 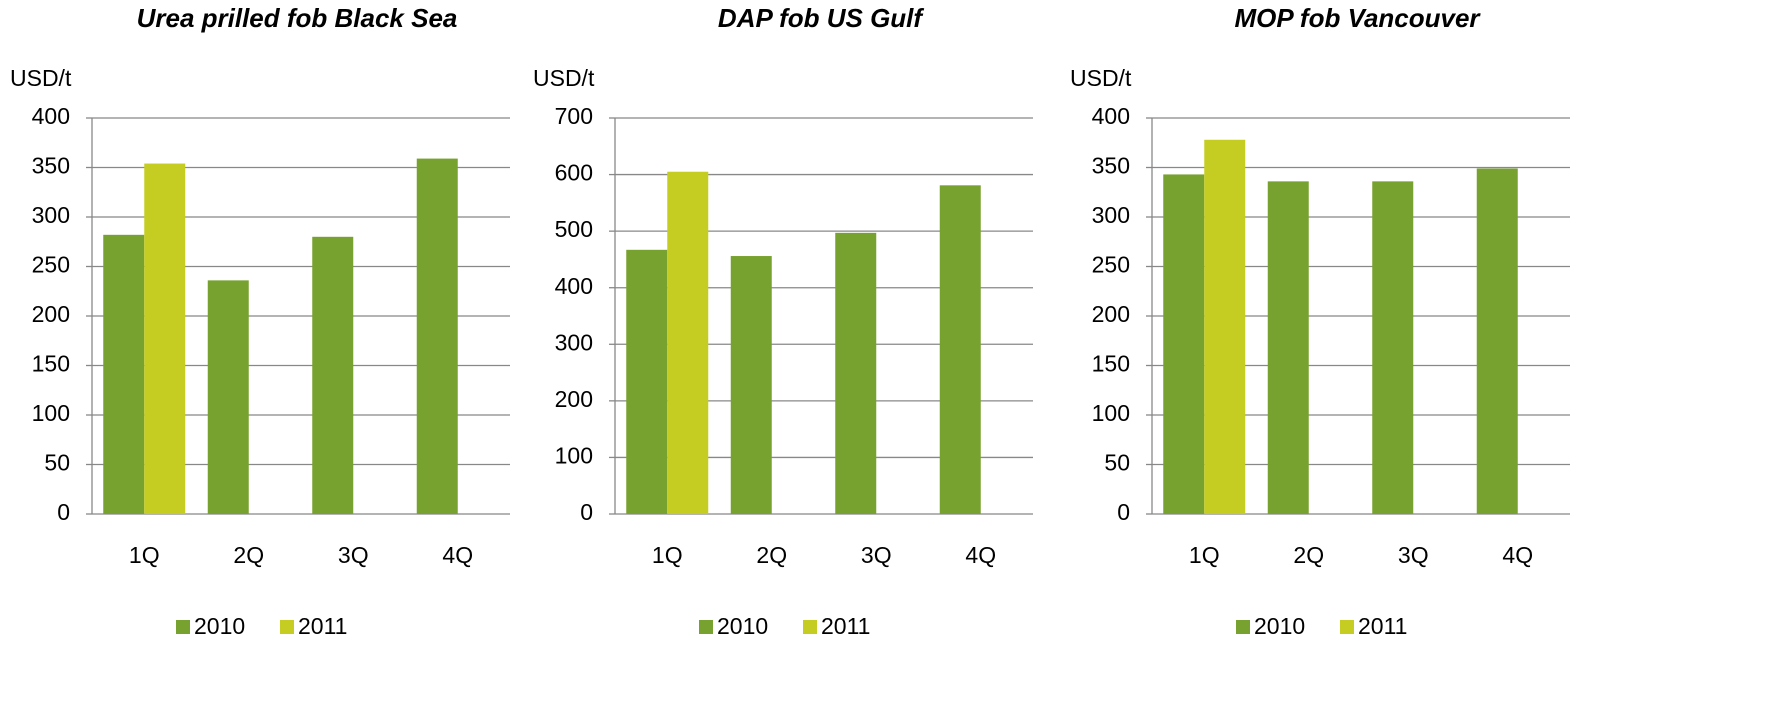 What do you see at coordinates (574, 116) in the screenshot?
I see `y-tick-label: 700` at bounding box center [574, 116].